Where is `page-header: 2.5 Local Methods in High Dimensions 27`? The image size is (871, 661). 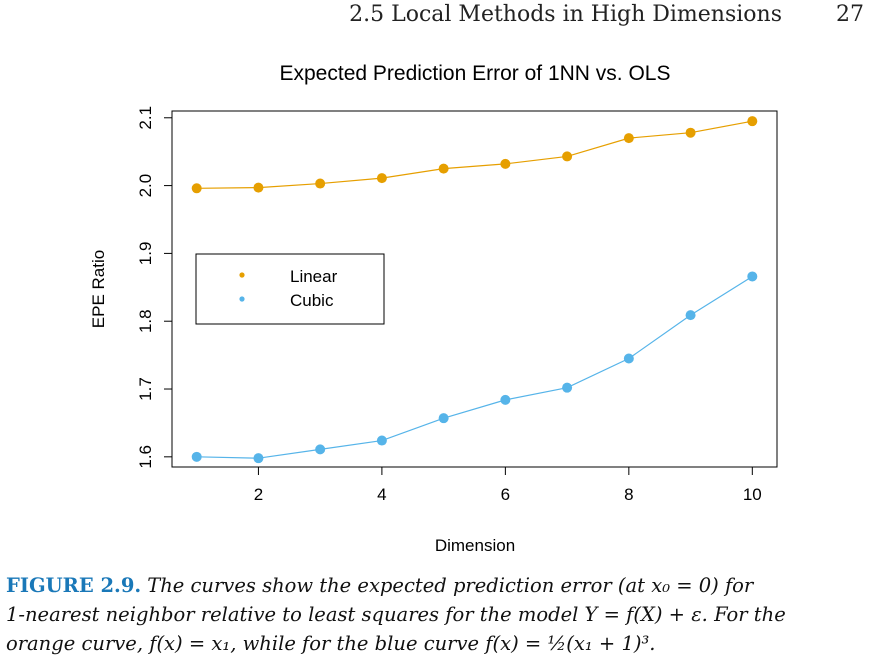 page-header: 2.5 Local Methods in High Dimensions 27 is located at coordinates (432, 15).